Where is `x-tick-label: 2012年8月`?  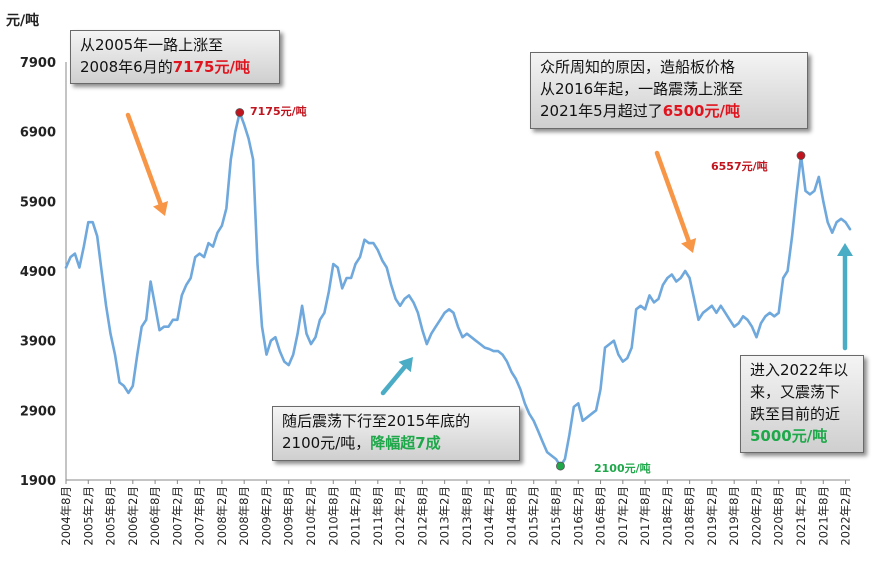 x-tick-label: 2012年8月 is located at coordinates (422, 516).